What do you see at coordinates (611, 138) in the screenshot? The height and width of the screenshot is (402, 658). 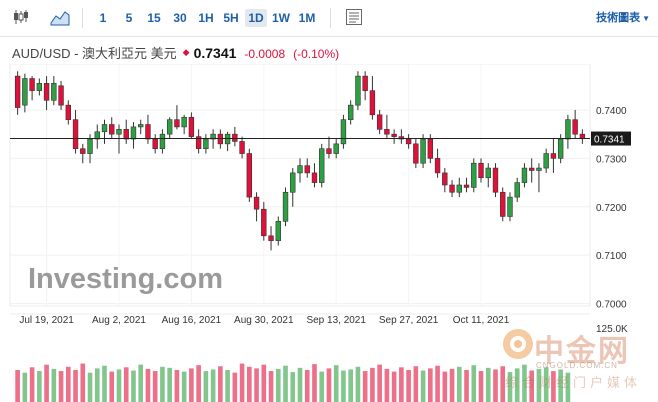 I see `current-price-tag` at bounding box center [611, 138].